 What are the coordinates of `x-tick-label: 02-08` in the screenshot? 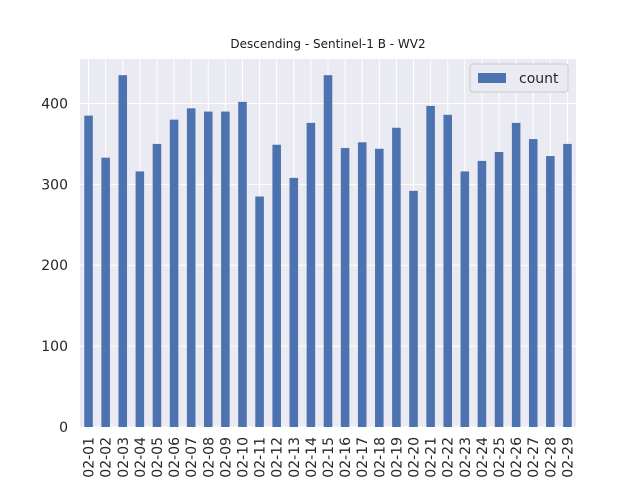 It's located at (209, 457).